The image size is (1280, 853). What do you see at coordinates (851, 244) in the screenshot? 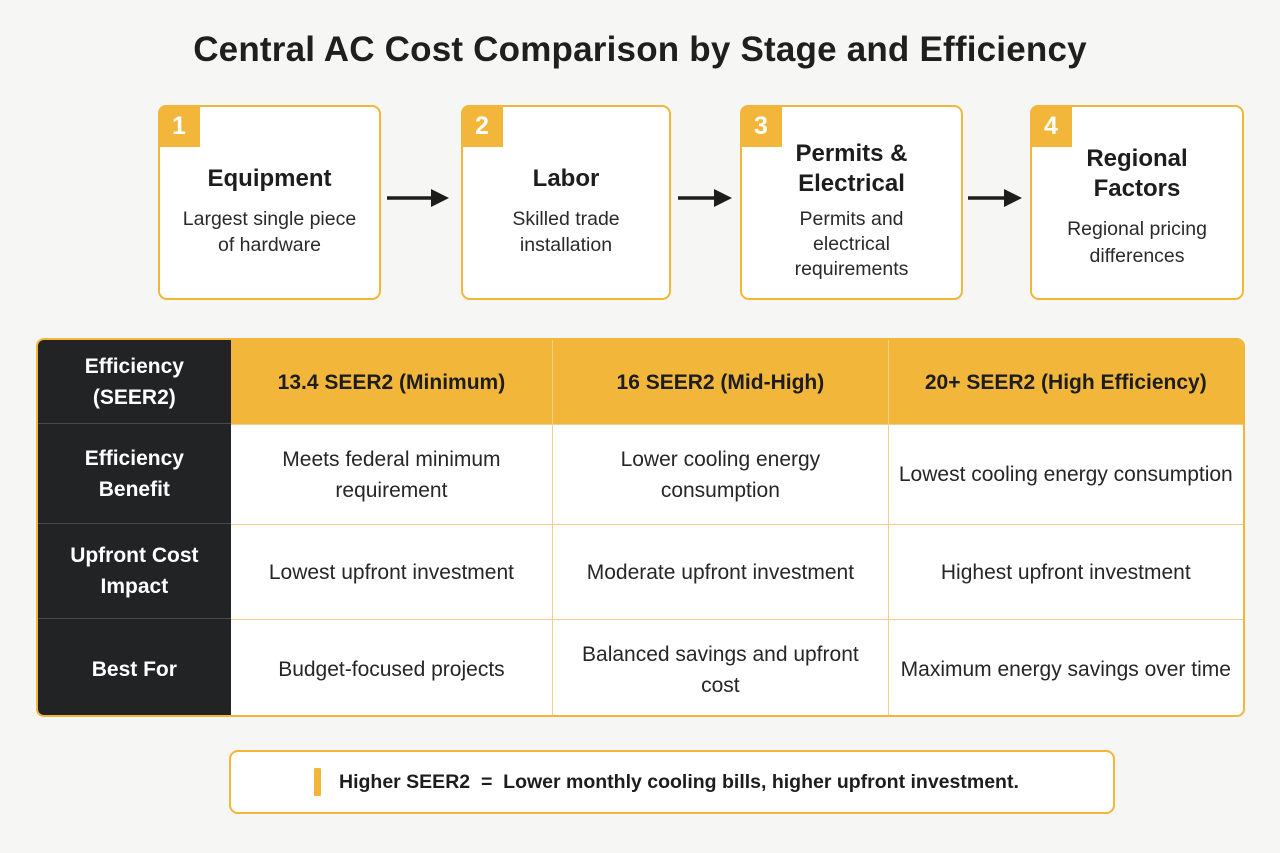
I see `stage-description: Permits and electrical requirements` at bounding box center [851, 244].